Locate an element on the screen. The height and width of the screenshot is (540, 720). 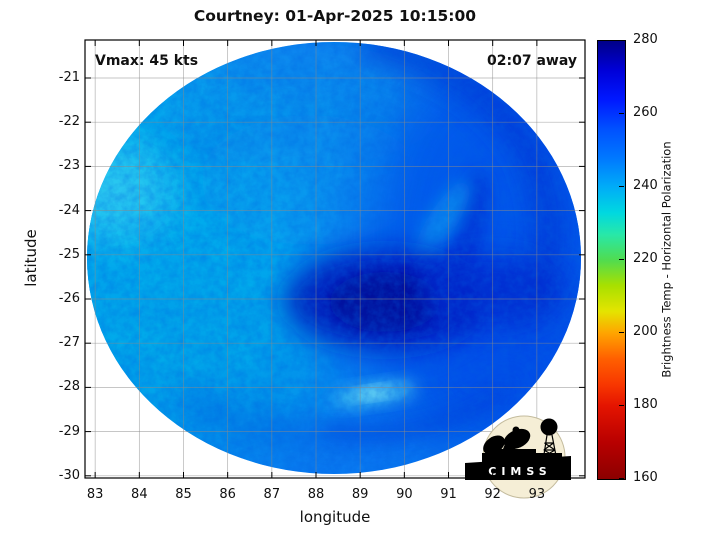
colorbar is located at coordinates (611, 260).